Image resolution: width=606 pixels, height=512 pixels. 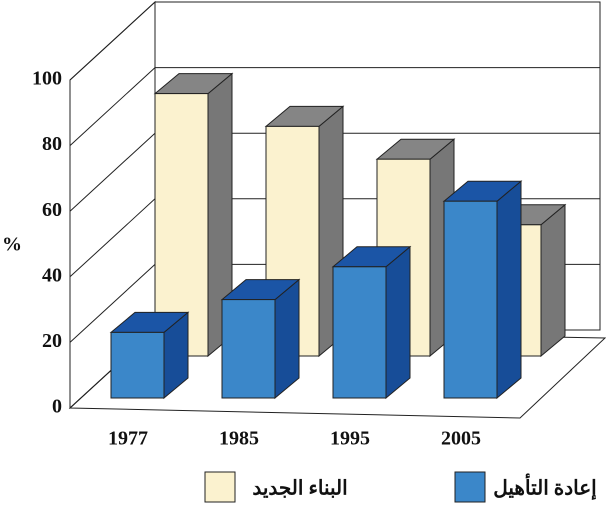 What do you see at coordinates (12, 245) in the screenshot?
I see `y-axis-label: %` at bounding box center [12, 245].